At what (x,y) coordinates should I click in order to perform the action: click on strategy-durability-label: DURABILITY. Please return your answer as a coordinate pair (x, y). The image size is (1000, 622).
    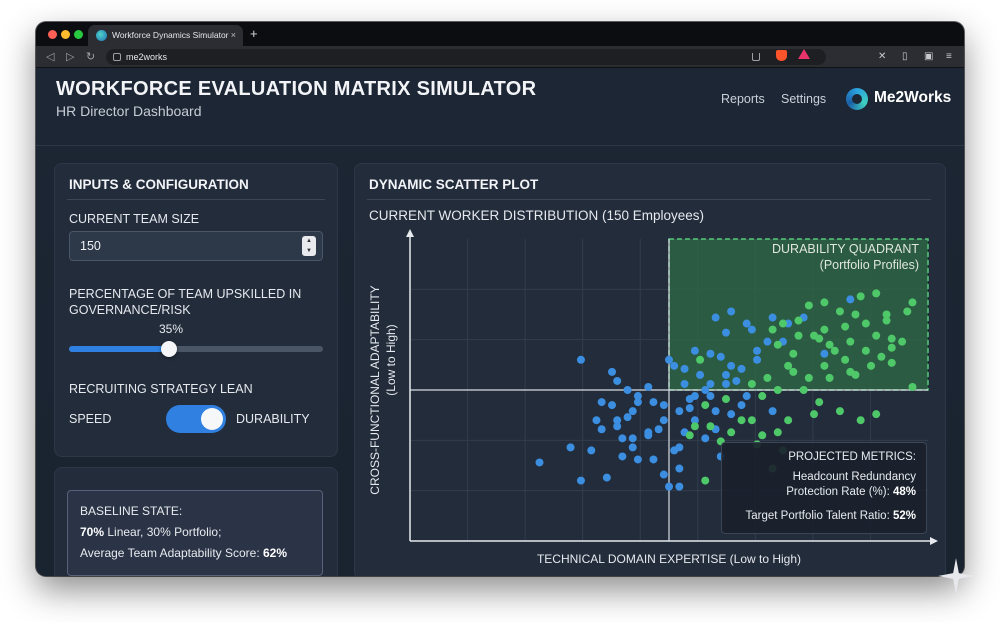
    Looking at the image, I should click on (273, 419).